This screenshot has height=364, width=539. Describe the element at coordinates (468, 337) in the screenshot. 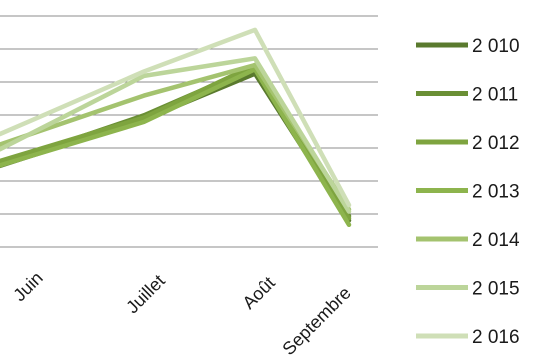

I see `legend-item: 2 016` at that location.